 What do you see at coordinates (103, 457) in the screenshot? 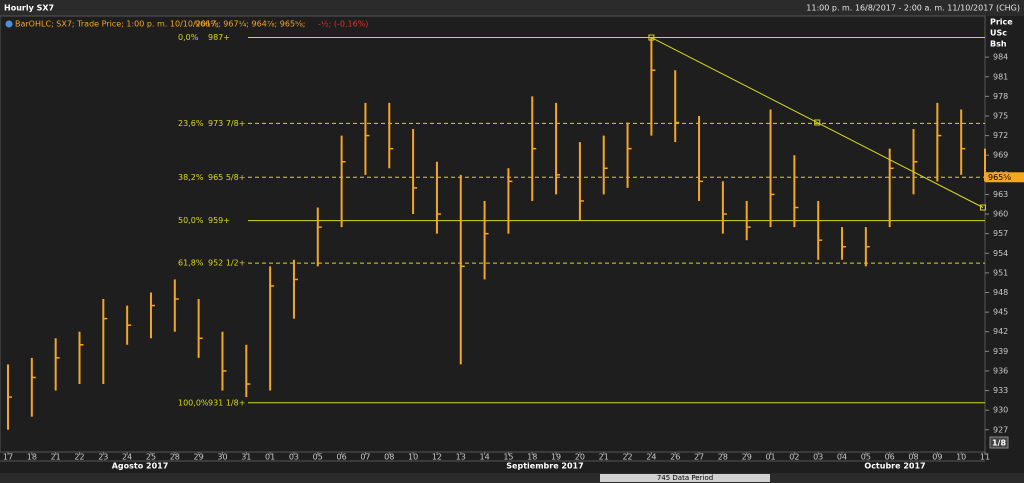
I see `x-tick-label: 23` at bounding box center [103, 457].